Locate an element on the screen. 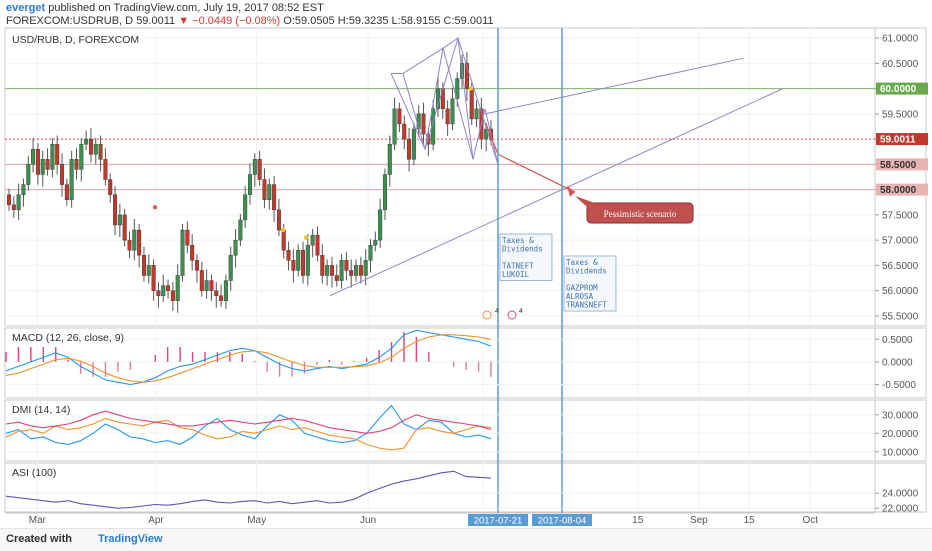  note-gazprom-box is located at coordinates (590, 283).